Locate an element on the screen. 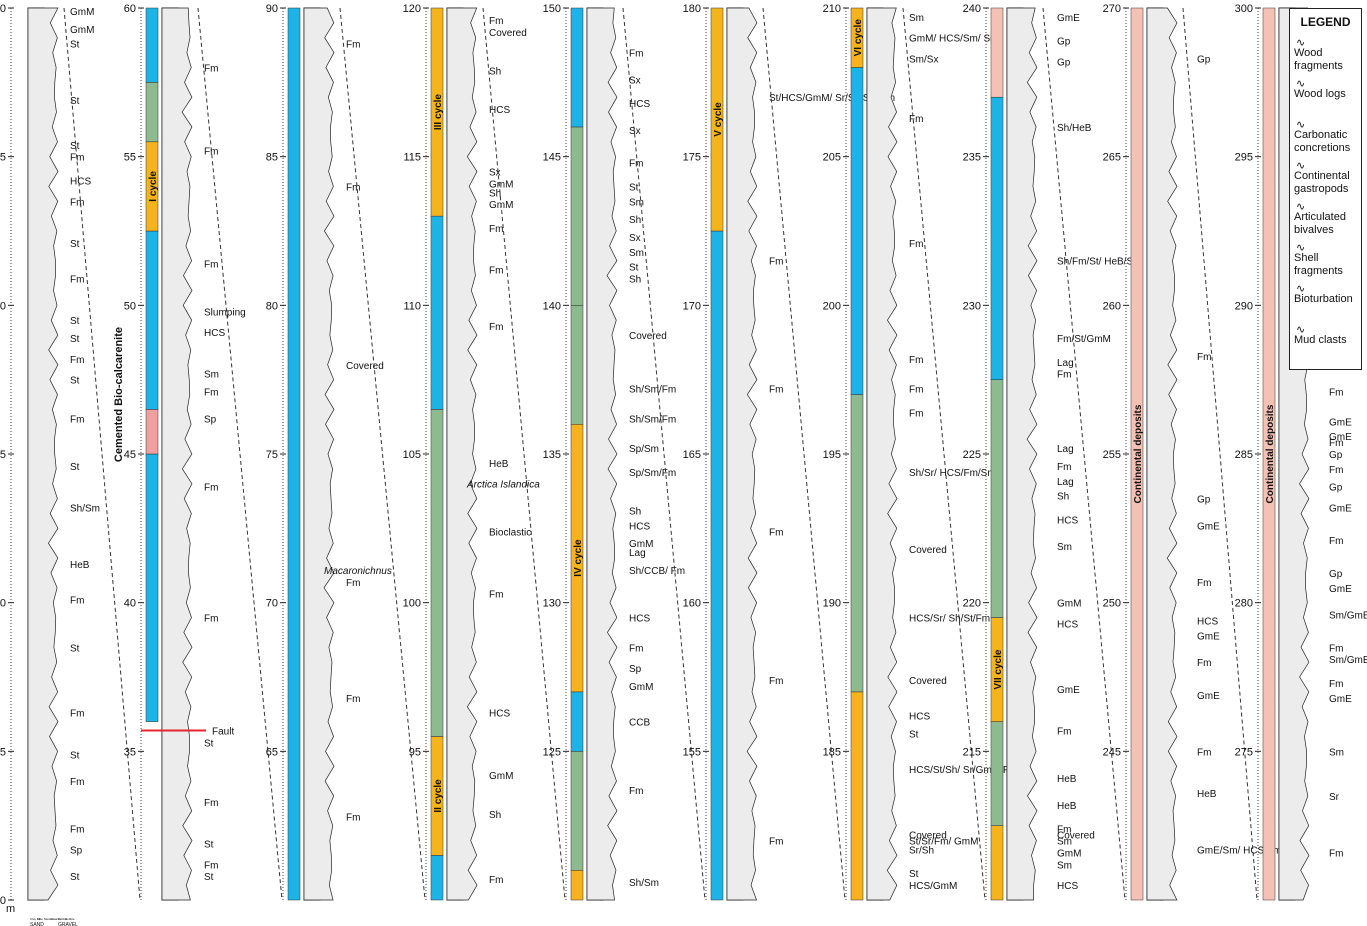 The width and height of the screenshot is (1367, 926). facies-label: HeB is located at coordinates (1067, 779).